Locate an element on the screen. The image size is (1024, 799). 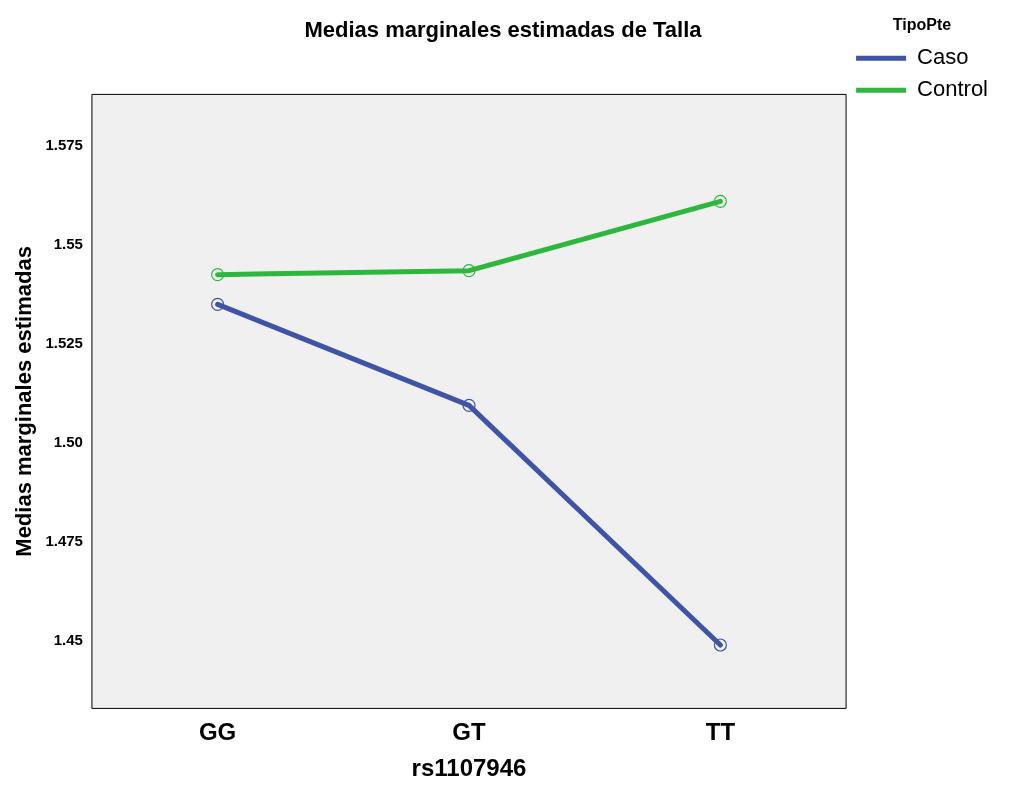
y-tick-label: 1.50 is located at coordinates (68, 442).